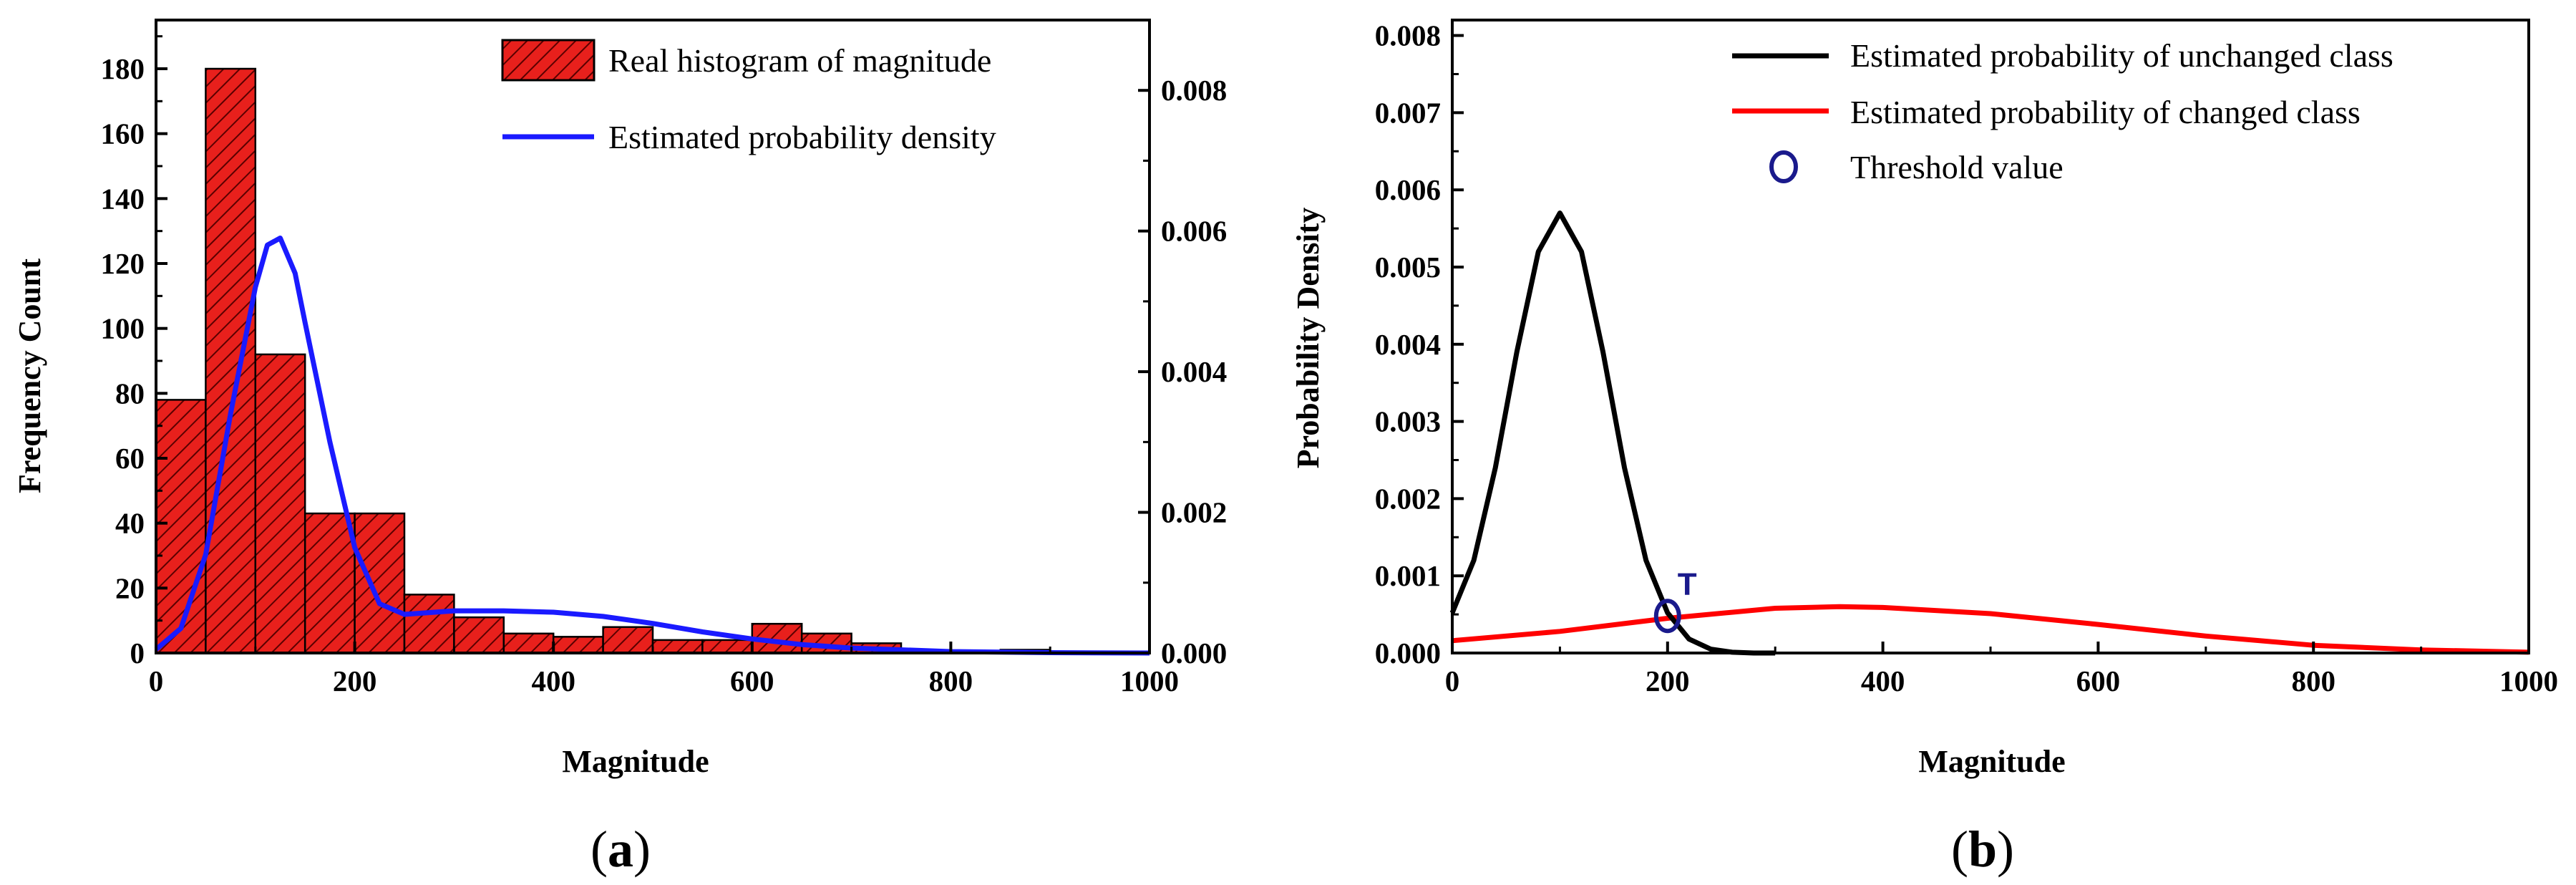 The height and width of the screenshot is (885, 2576). Describe the element at coordinates (1408, 344) in the screenshot. I see `y-tick-label: 0.004` at that location.